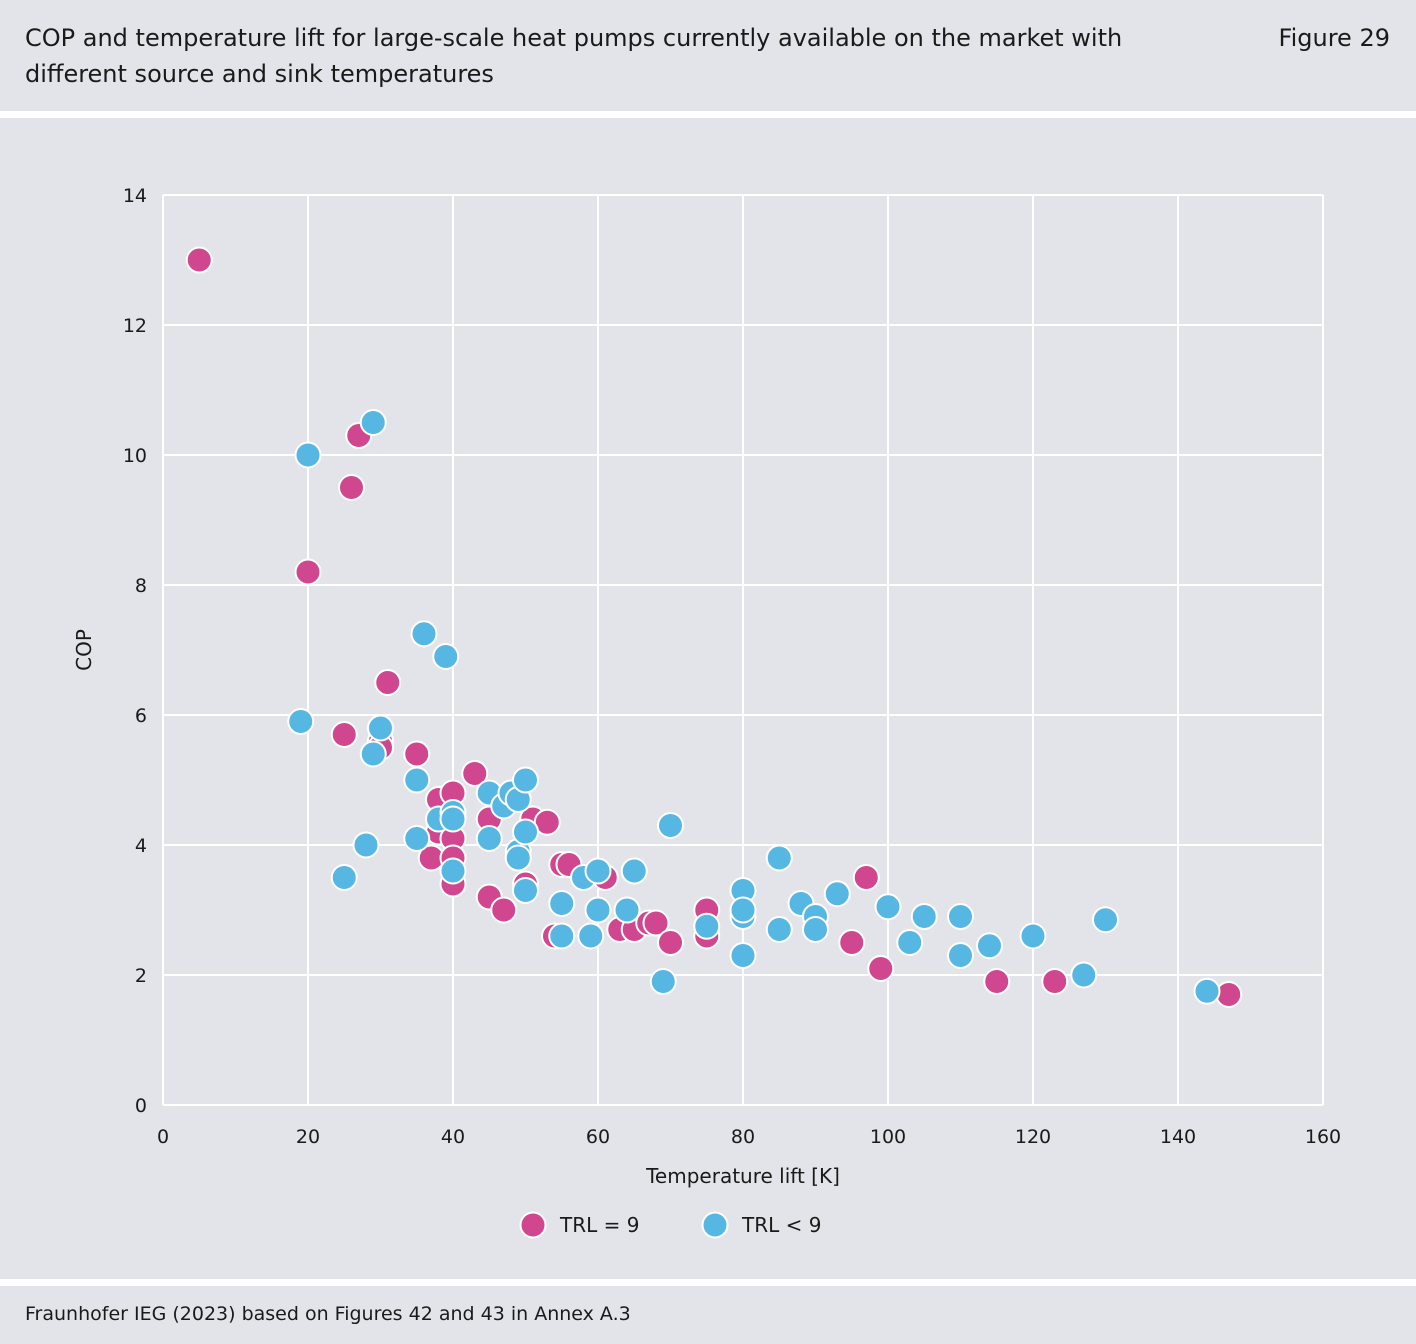  Describe the element at coordinates (670, 1225) in the screenshot. I see `legend: TRL = 9 TRL < 9` at that location.